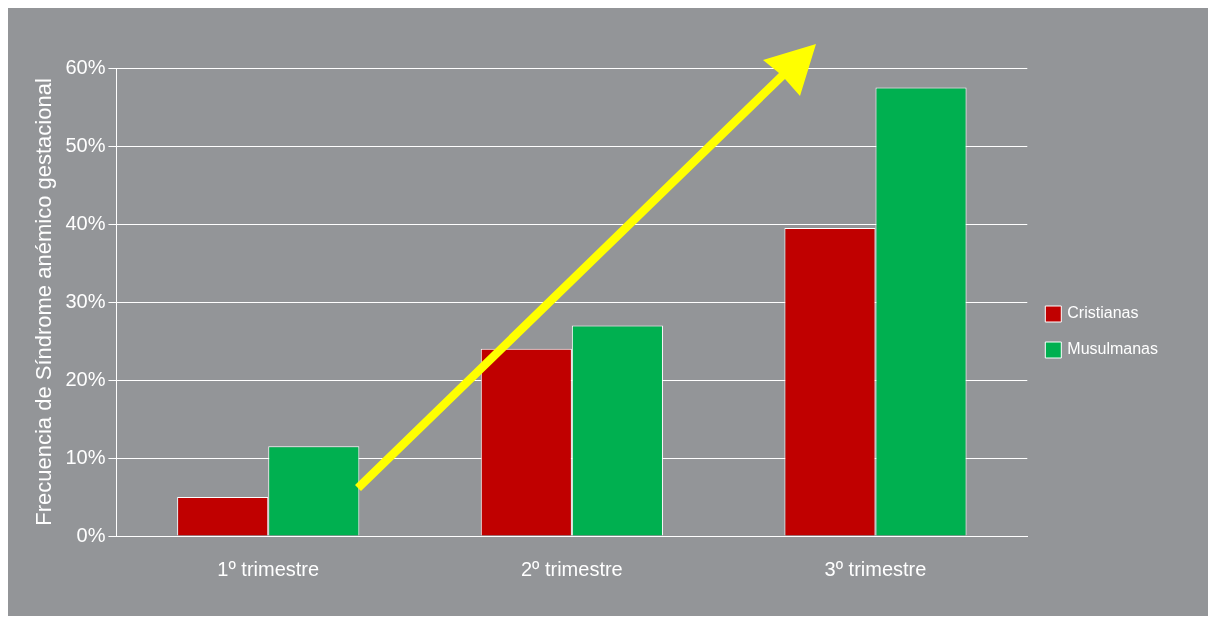 The image size is (1218, 624). I want to click on y-tick-label: 40%, so click(85, 222).